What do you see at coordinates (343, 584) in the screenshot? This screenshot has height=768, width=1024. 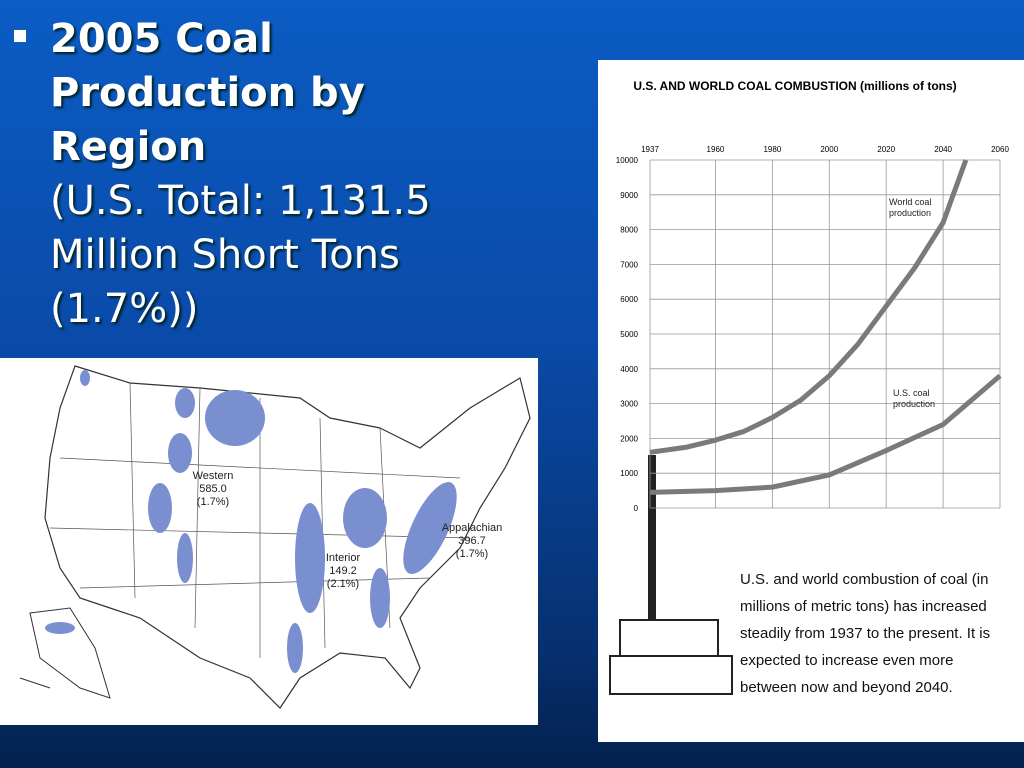 I see `region-share: (2.1%)` at bounding box center [343, 584].